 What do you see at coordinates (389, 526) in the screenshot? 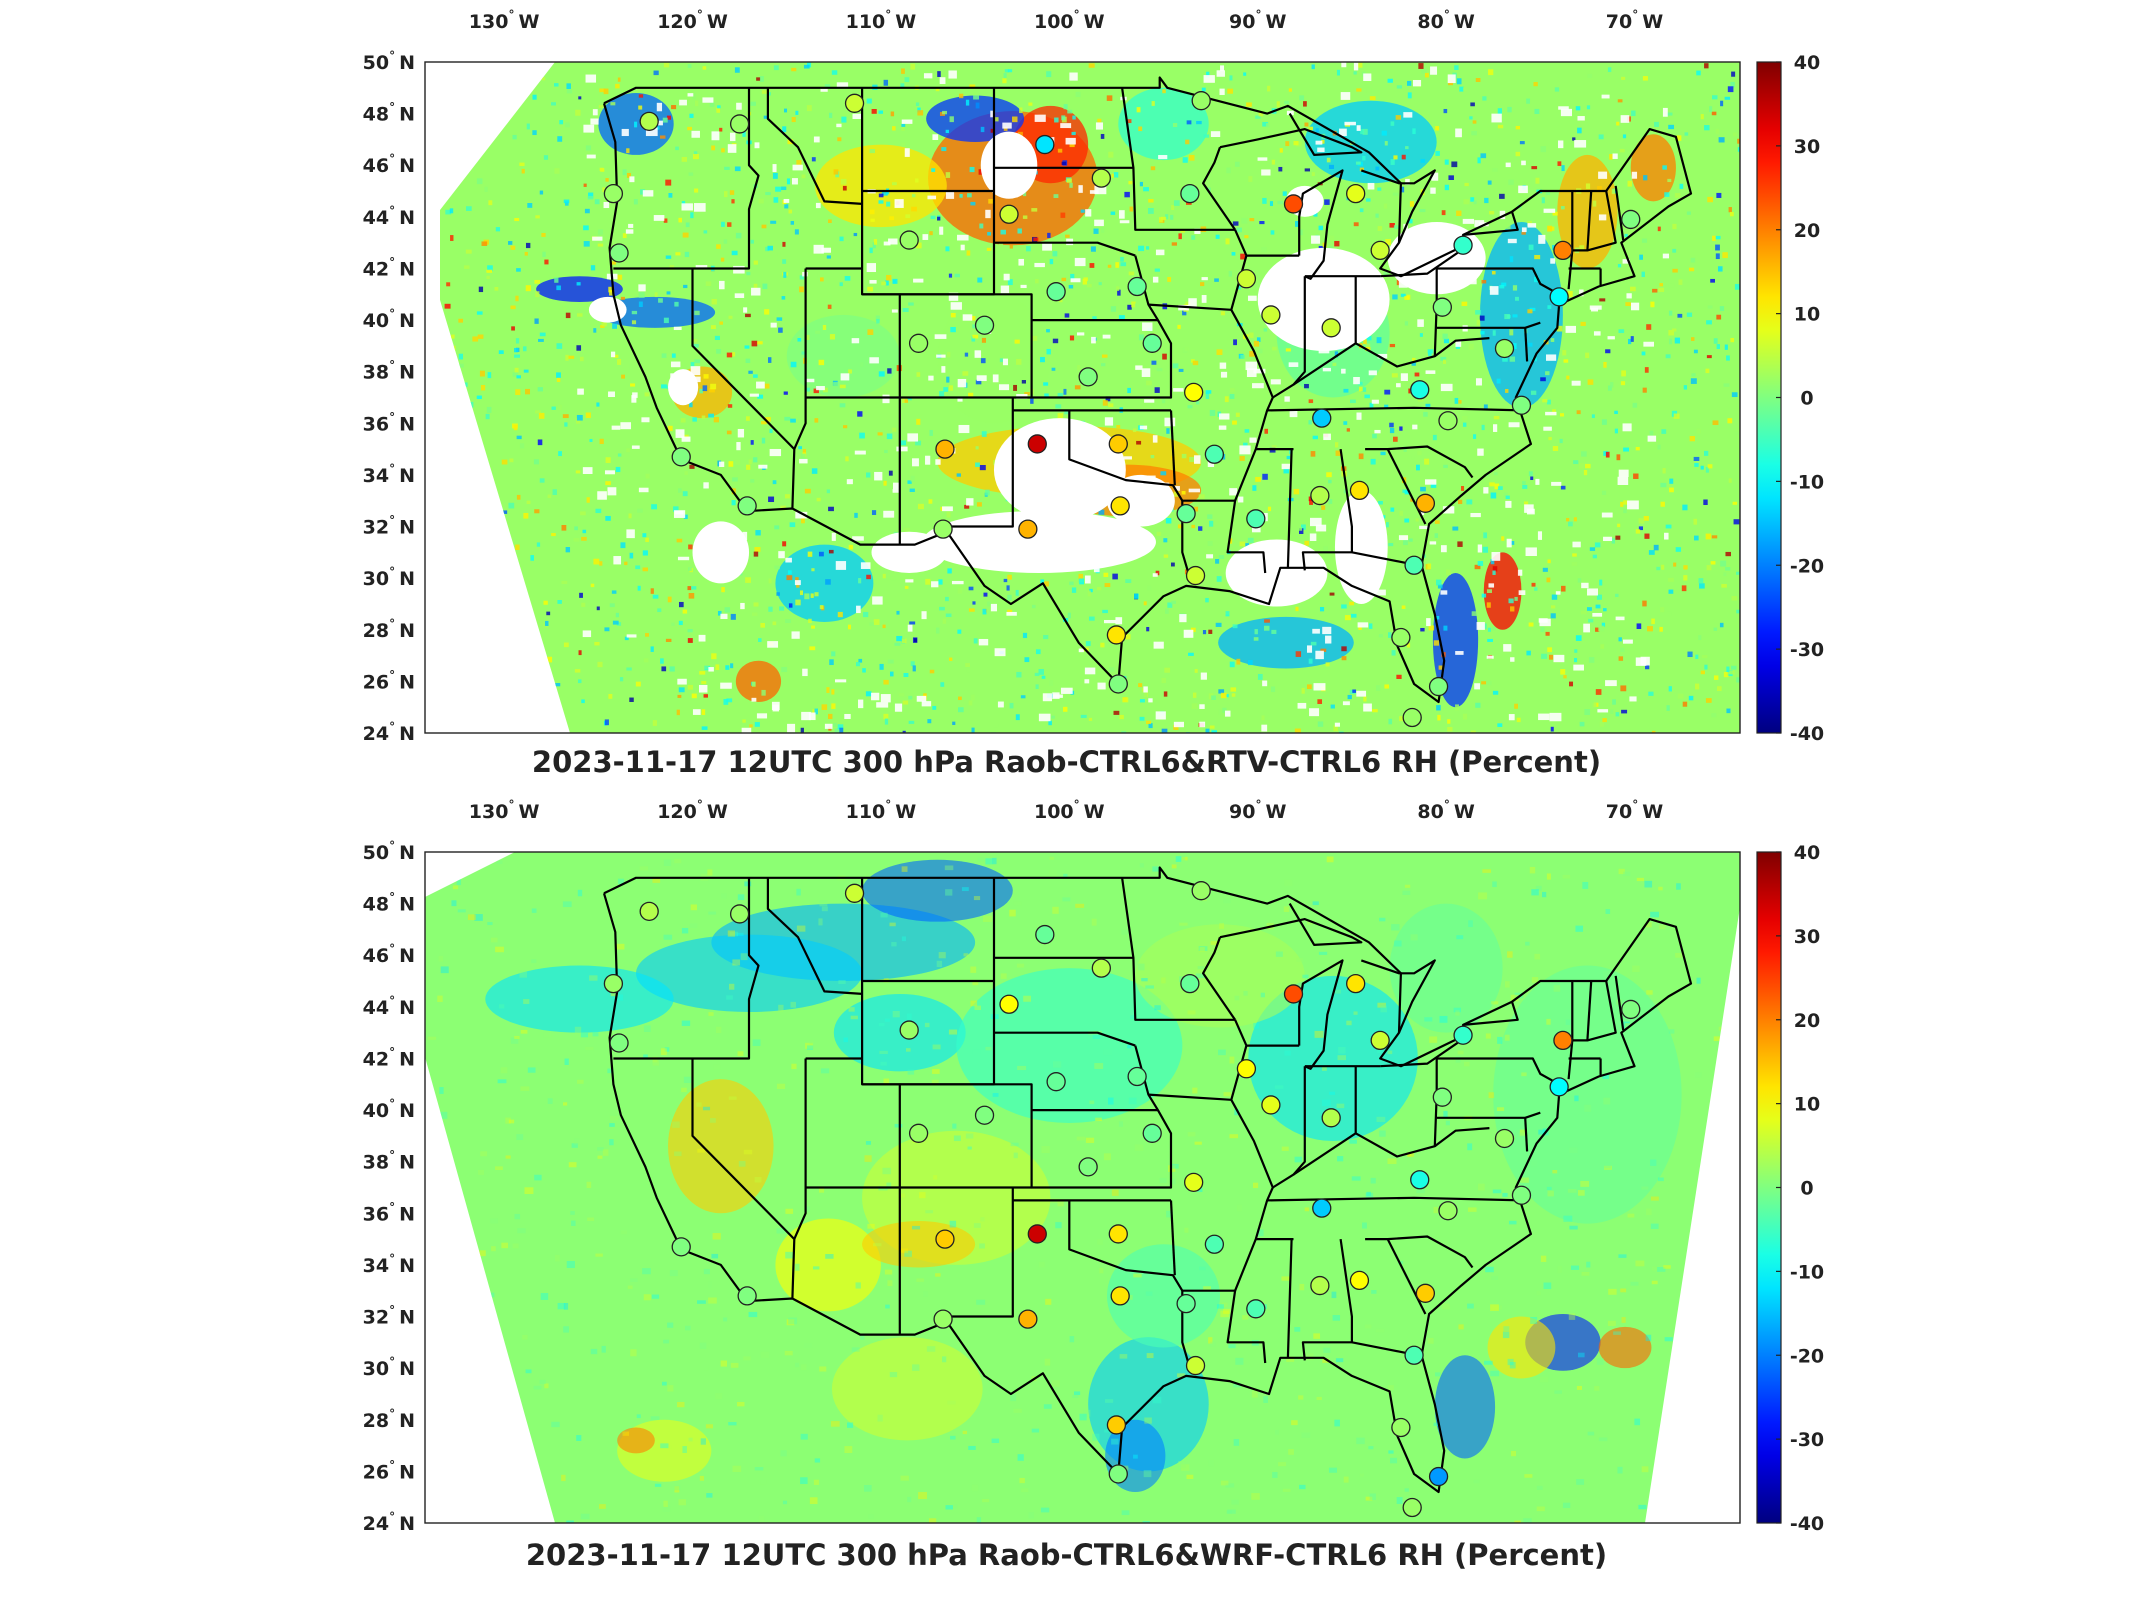
I see `lat-tick-label: 32° N` at bounding box center [389, 526].